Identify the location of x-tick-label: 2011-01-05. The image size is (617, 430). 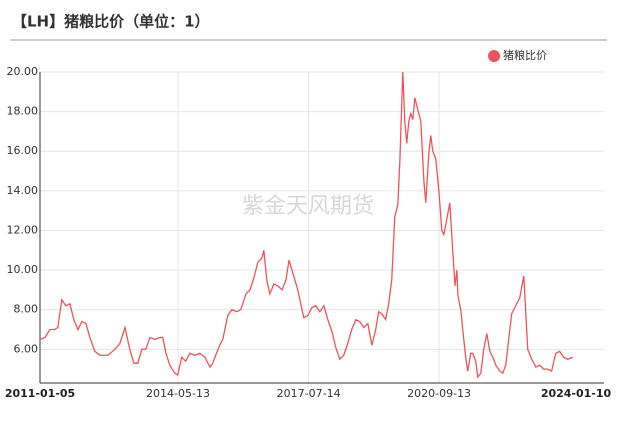
(40, 393).